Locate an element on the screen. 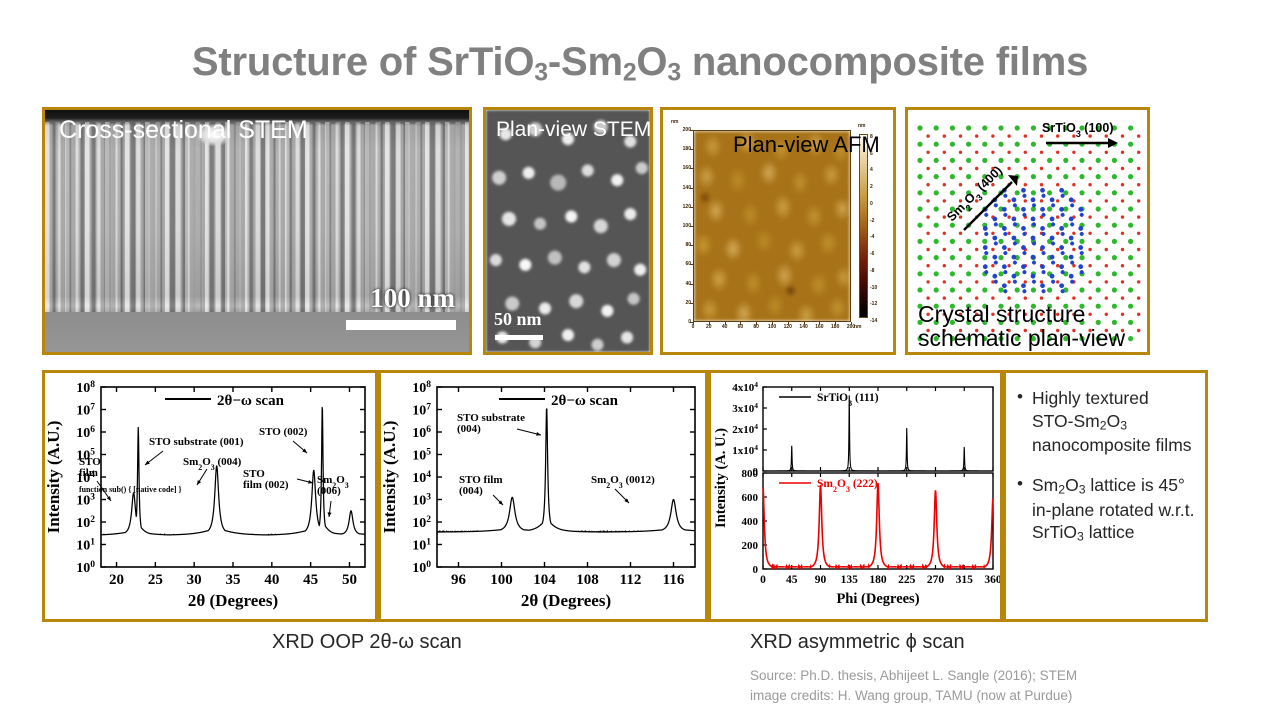 The image size is (1280, 720). afm-y-tick-label: 40 is located at coordinates (688, 283).